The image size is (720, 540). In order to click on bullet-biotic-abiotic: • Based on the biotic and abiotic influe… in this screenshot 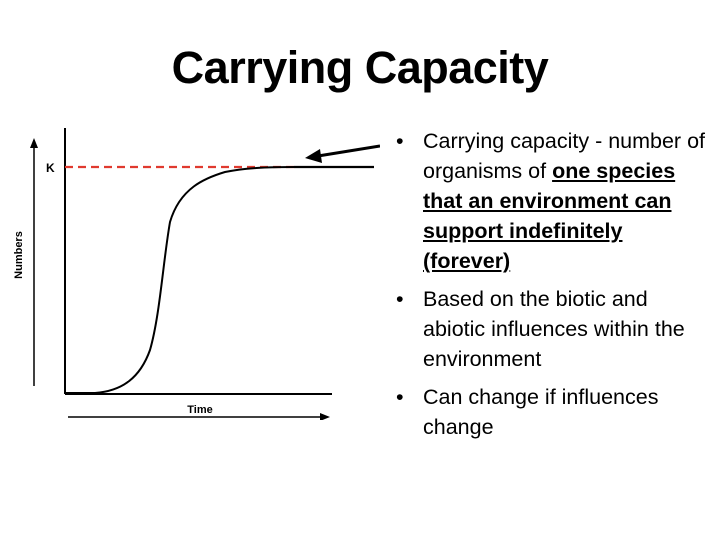, I will do `click(553, 329)`.